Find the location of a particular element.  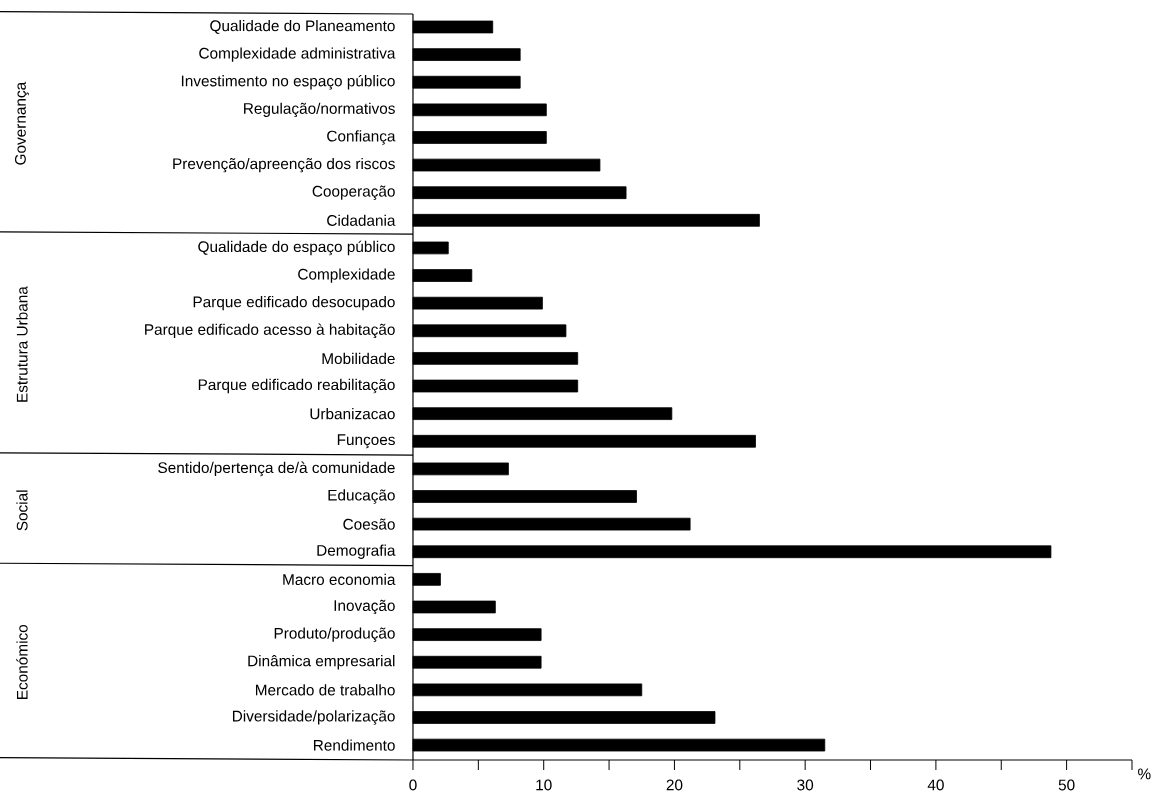

y-tick-label: Prevenção/apreenção dos riscos is located at coordinates (284, 165).